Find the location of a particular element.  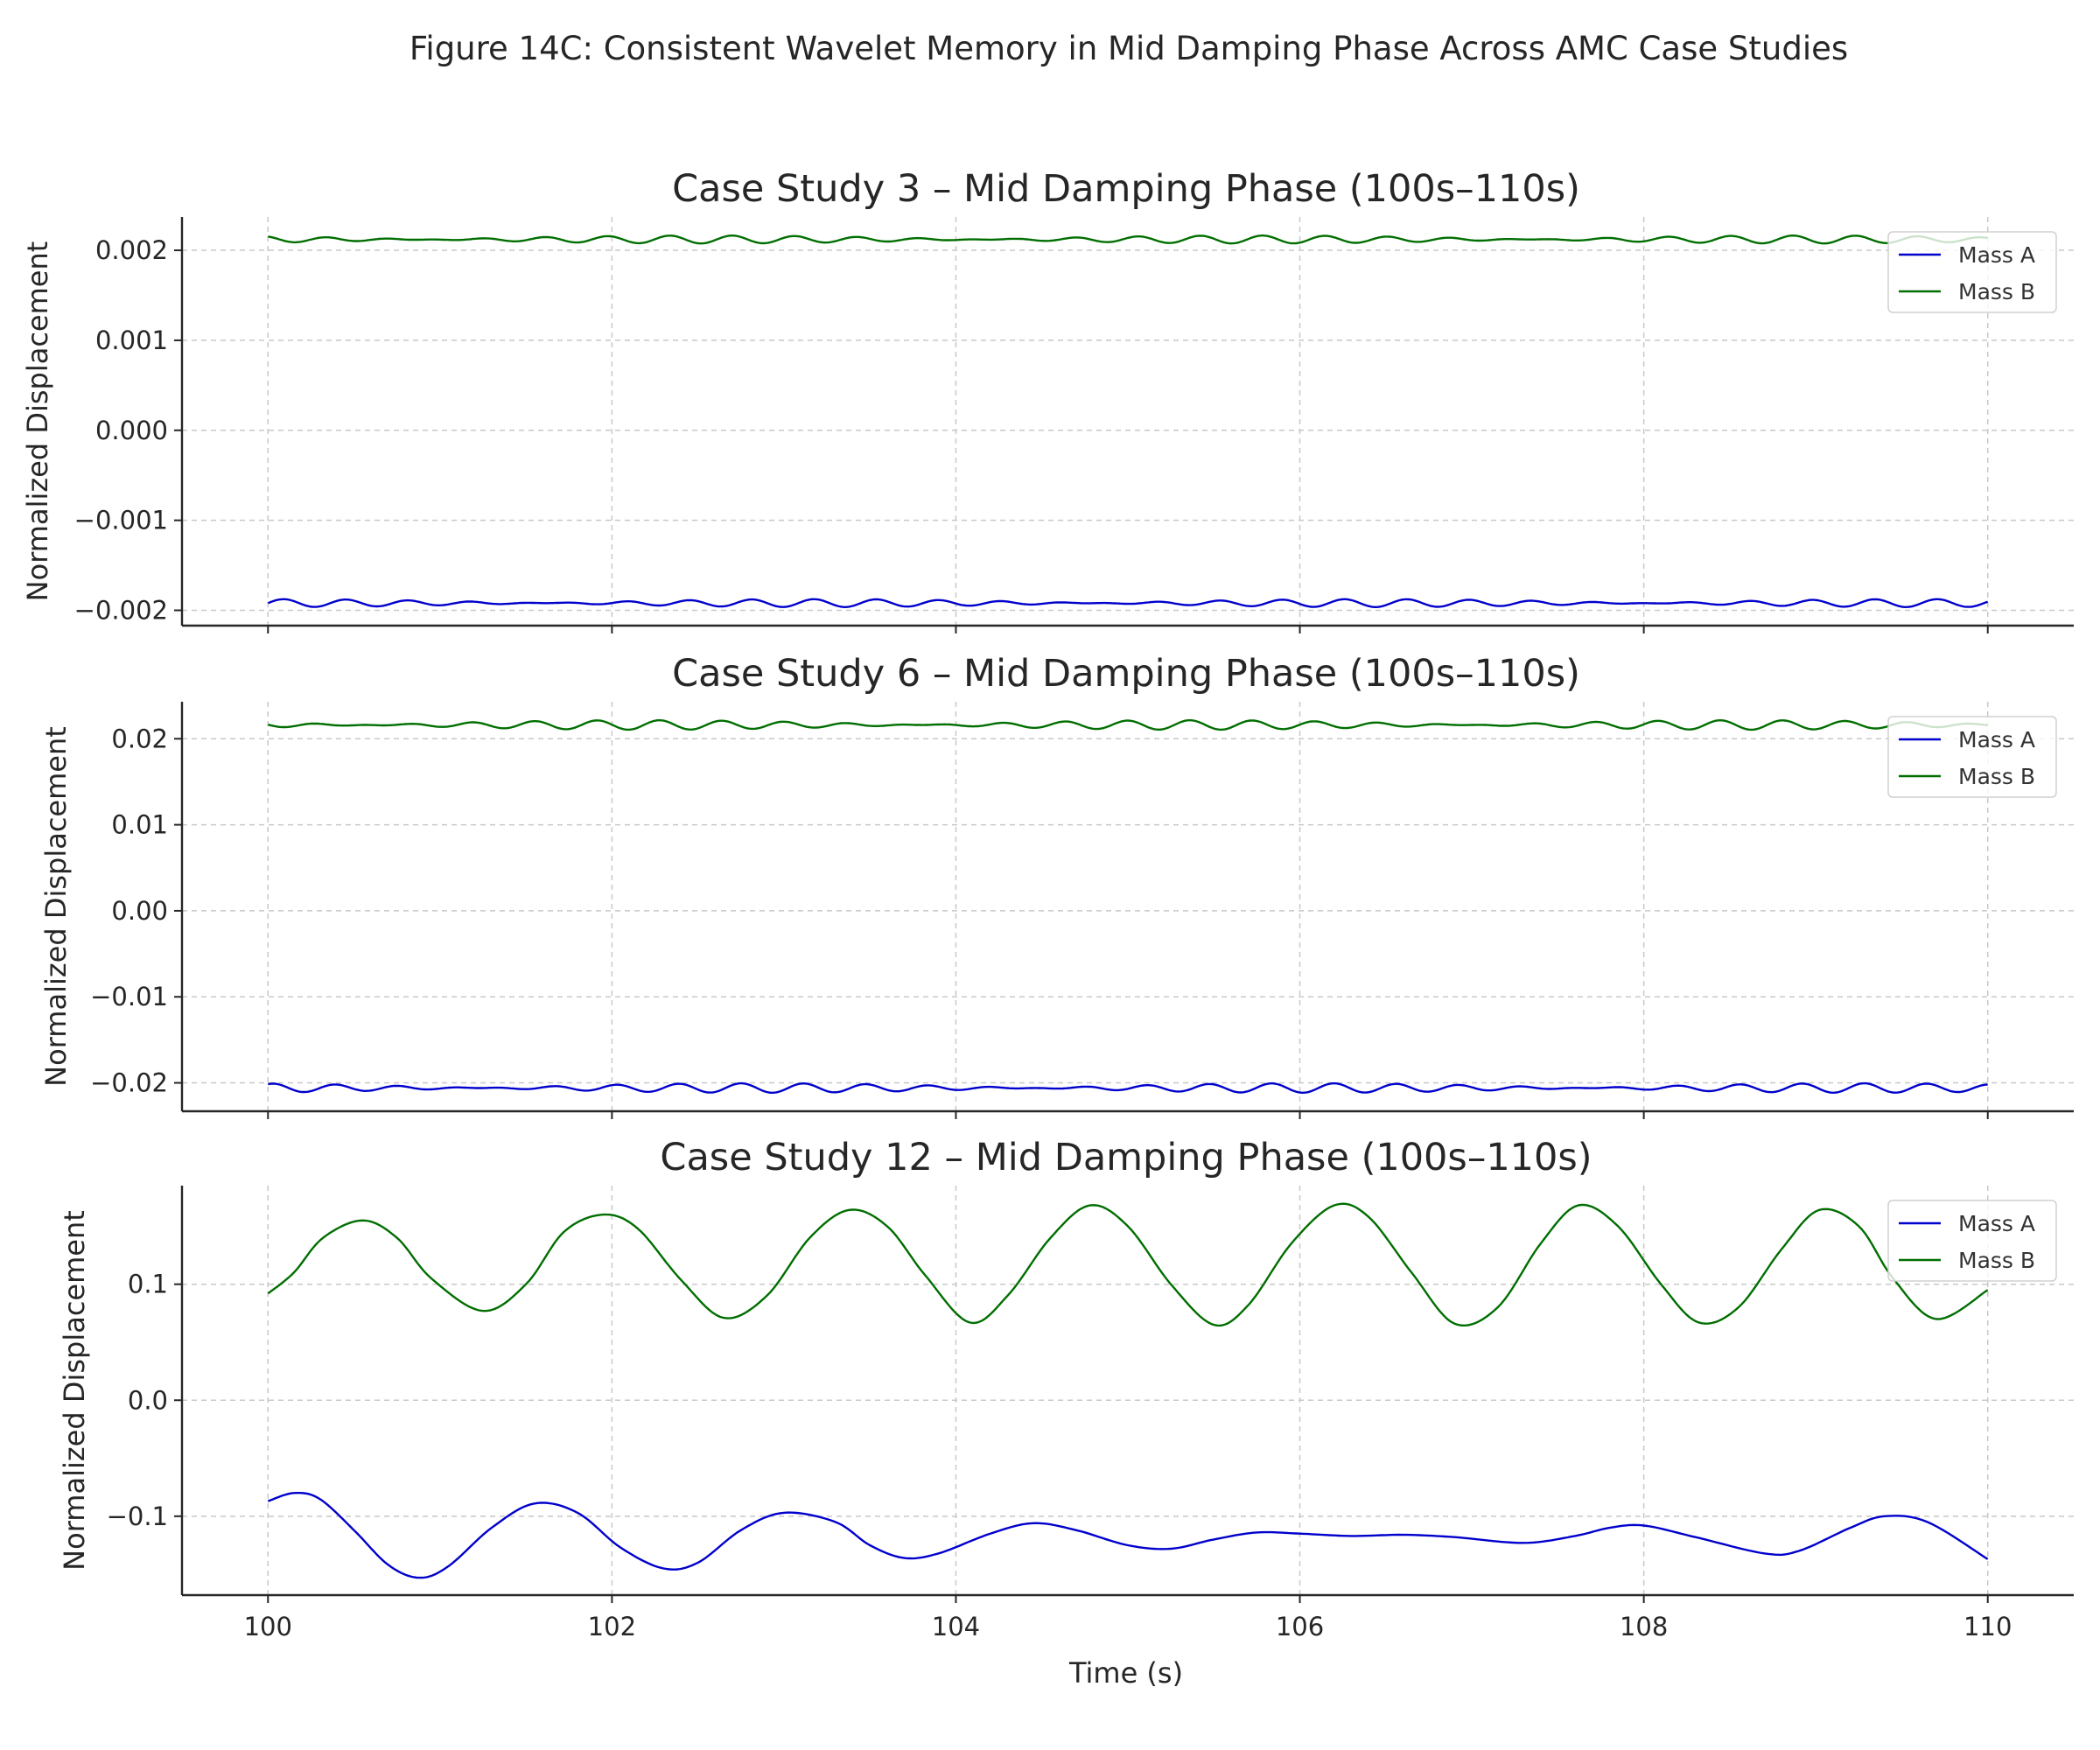

x-tick-label: 100 is located at coordinates (268, 1627).